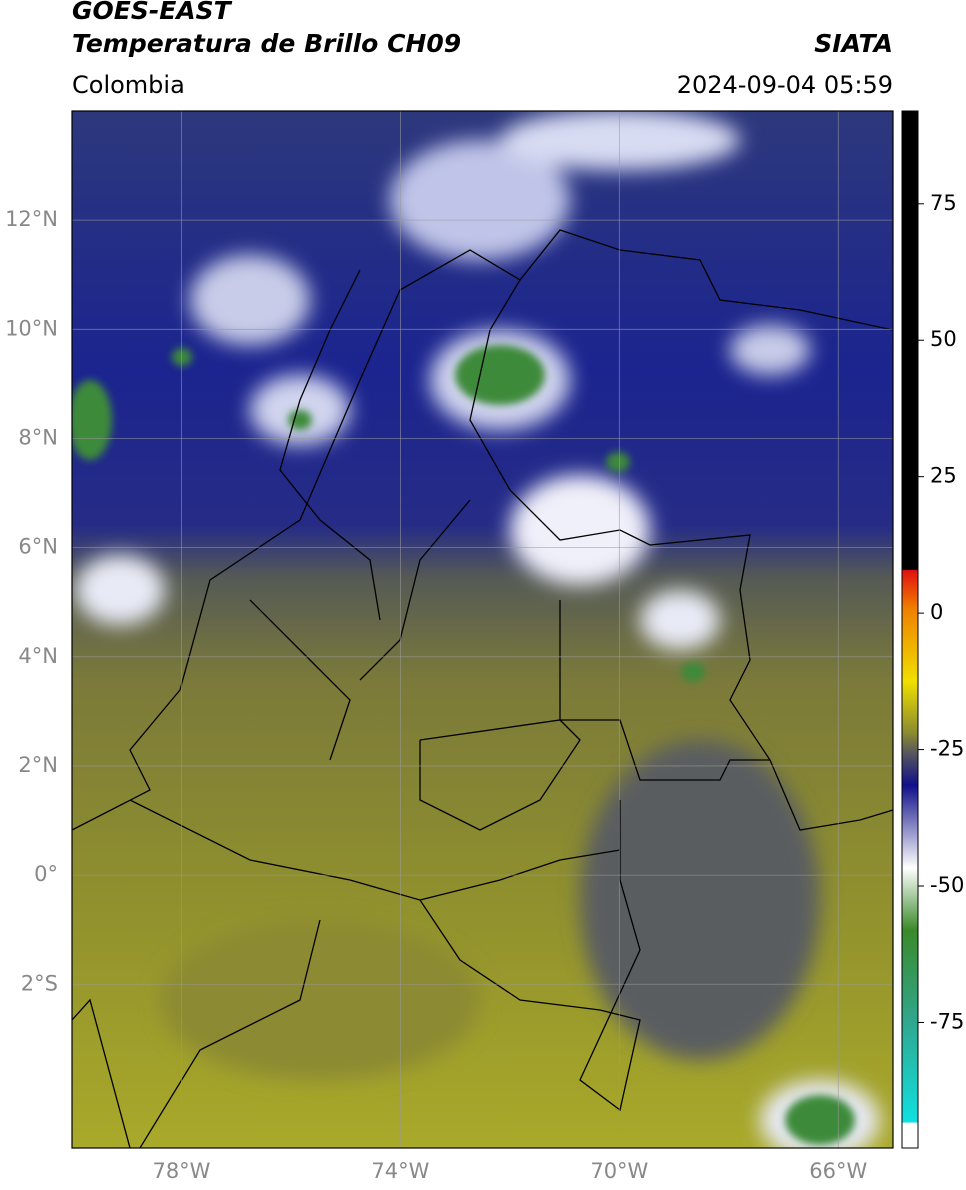 The height and width of the screenshot is (1190, 966). What do you see at coordinates (943, 476) in the screenshot?
I see `colorbar-tick-label: 25` at bounding box center [943, 476].